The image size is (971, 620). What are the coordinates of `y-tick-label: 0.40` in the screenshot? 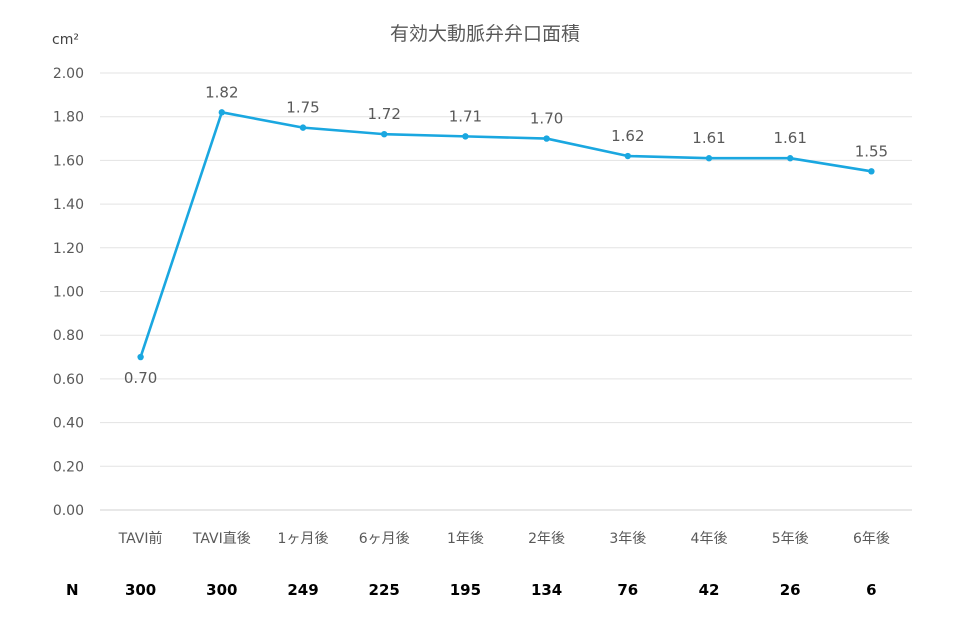 It's located at (68, 424).